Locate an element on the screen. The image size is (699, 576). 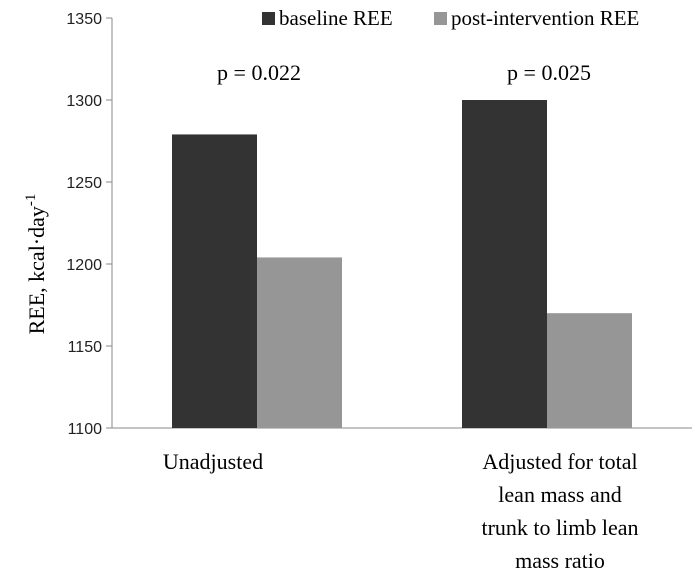
y-axis: 1100 1150 1200 1250 1300 1350 is located at coordinates (89, 224).